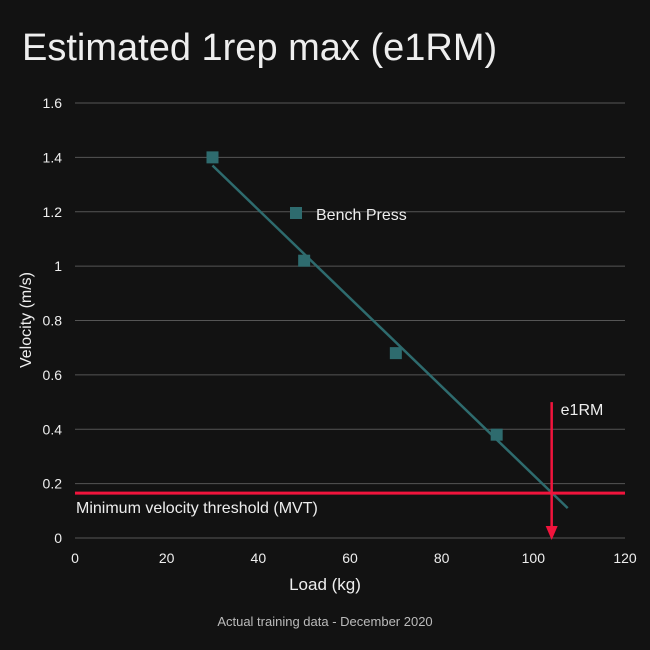 This screenshot has width=650, height=650. Describe the element at coordinates (75, 558) in the screenshot. I see `x-tick-label: 0` at that location.